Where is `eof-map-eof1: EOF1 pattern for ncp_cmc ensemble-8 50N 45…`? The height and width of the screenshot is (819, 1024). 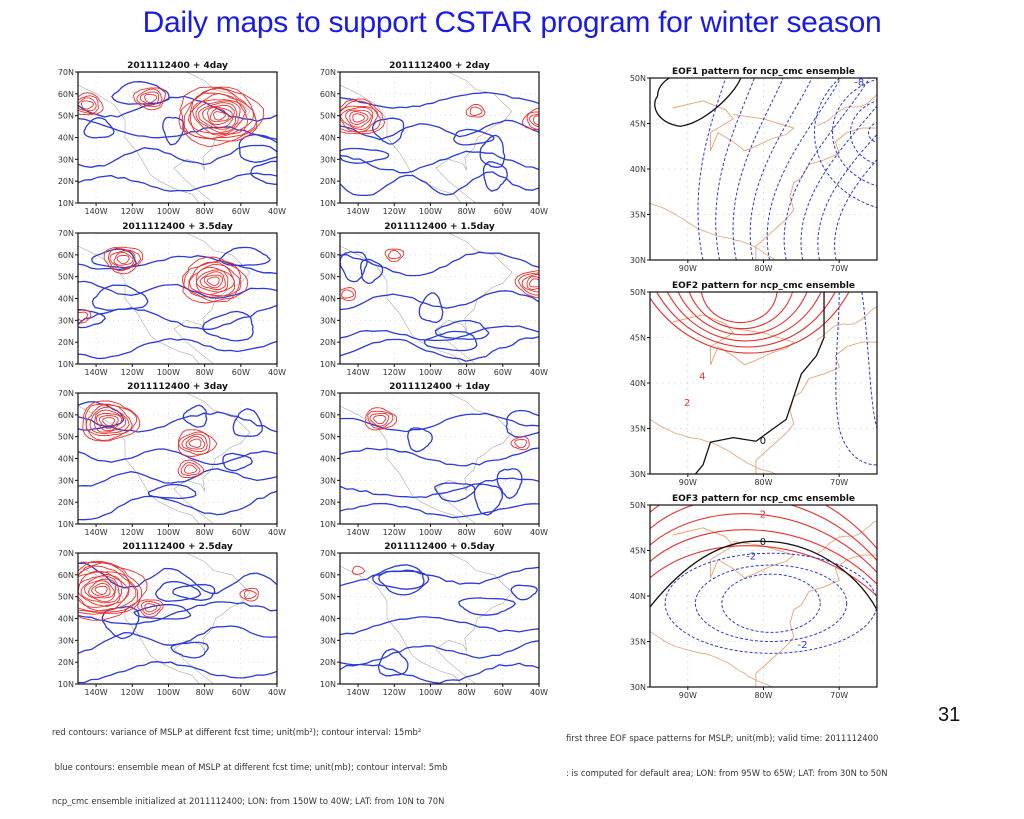 eof-map-eof1: EOF1 pattern for ncp_cmc ensemble-8 50N 45… is located at coordinates (754, 170).